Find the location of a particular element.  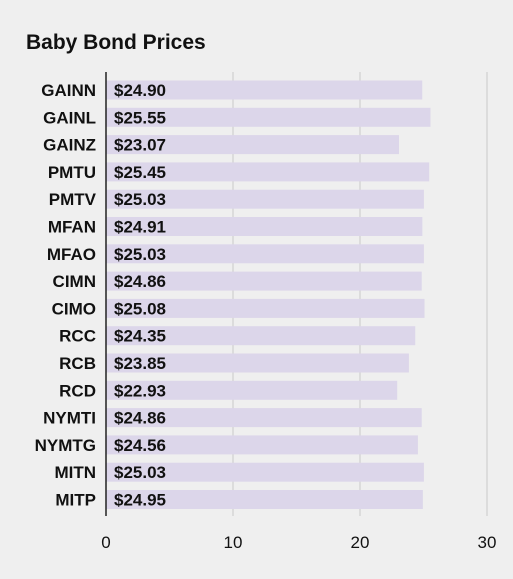

category-label-gainn: GAINN is located at coordinates (68, 90).